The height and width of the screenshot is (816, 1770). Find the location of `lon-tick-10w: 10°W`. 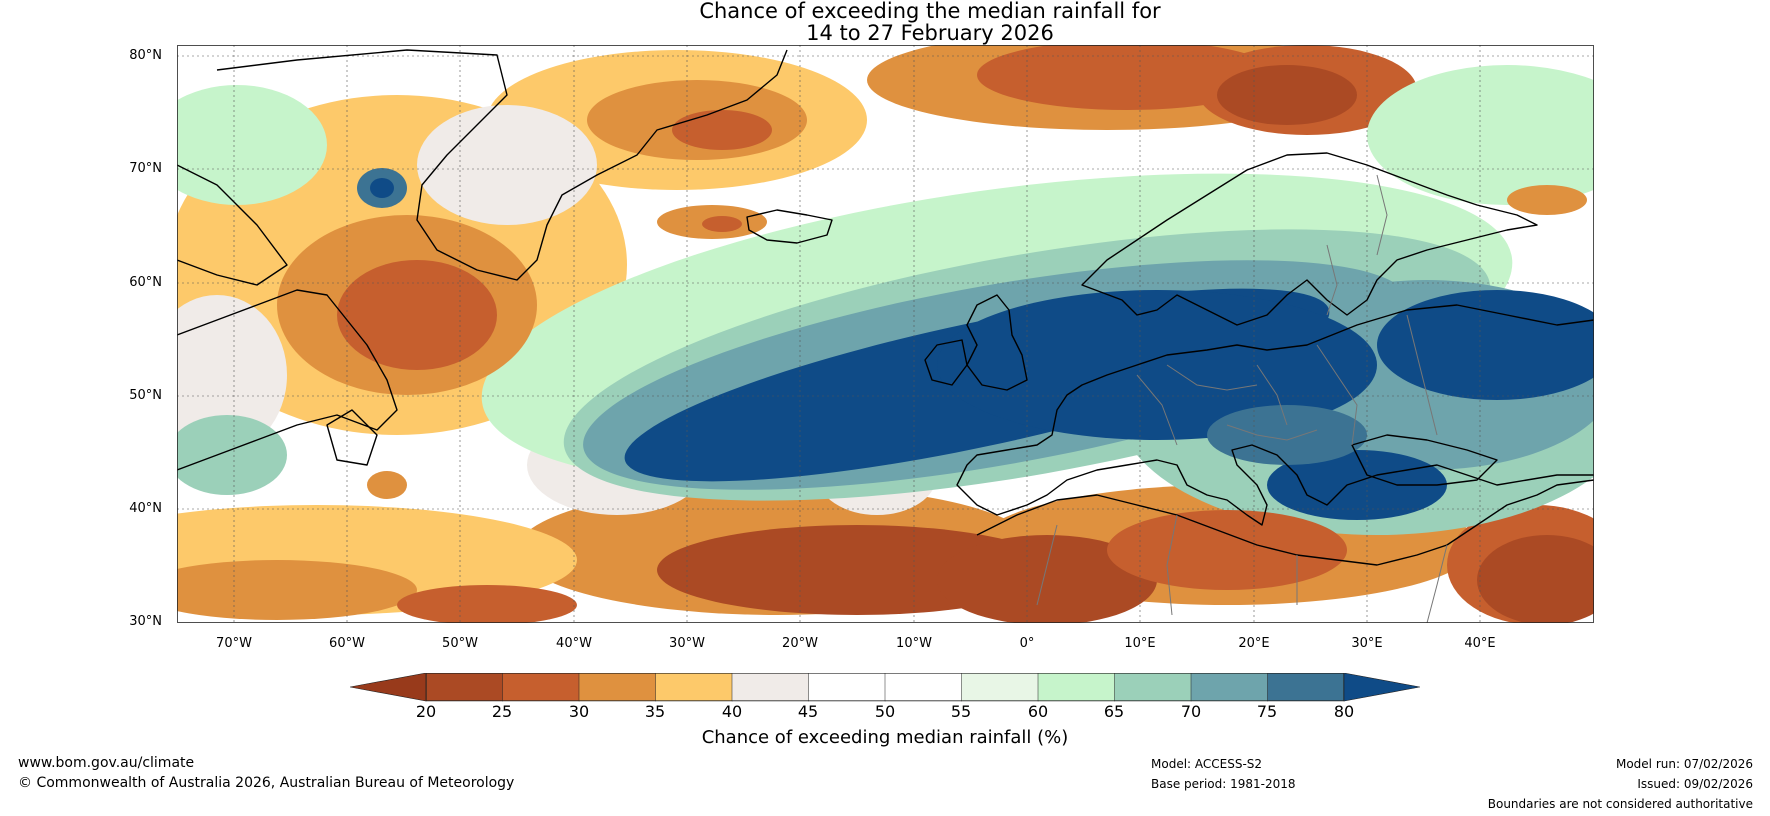

lon-tick-10w: 10°W is located at coordinates (914, 643).